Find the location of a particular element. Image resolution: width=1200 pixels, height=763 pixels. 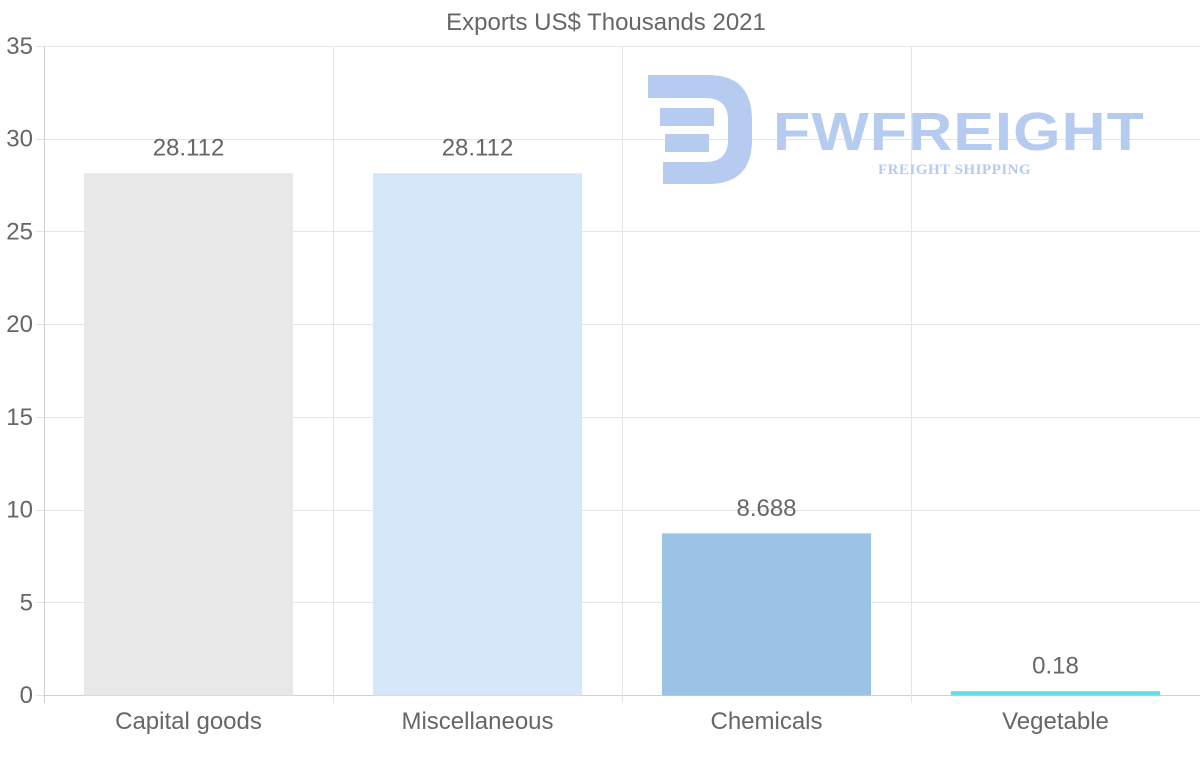

x-tick-label: Chemicals is located at coordinates (766, 721).